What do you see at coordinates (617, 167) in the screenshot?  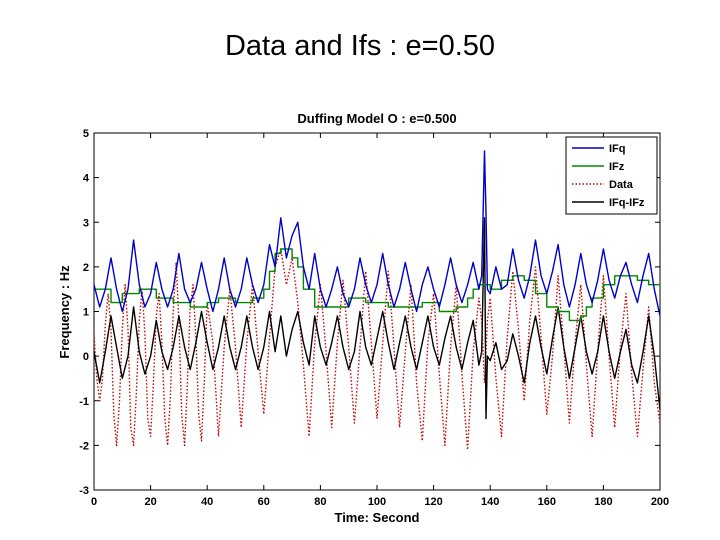 I see `legend-label: IFz` at bounding box center [617, 167].